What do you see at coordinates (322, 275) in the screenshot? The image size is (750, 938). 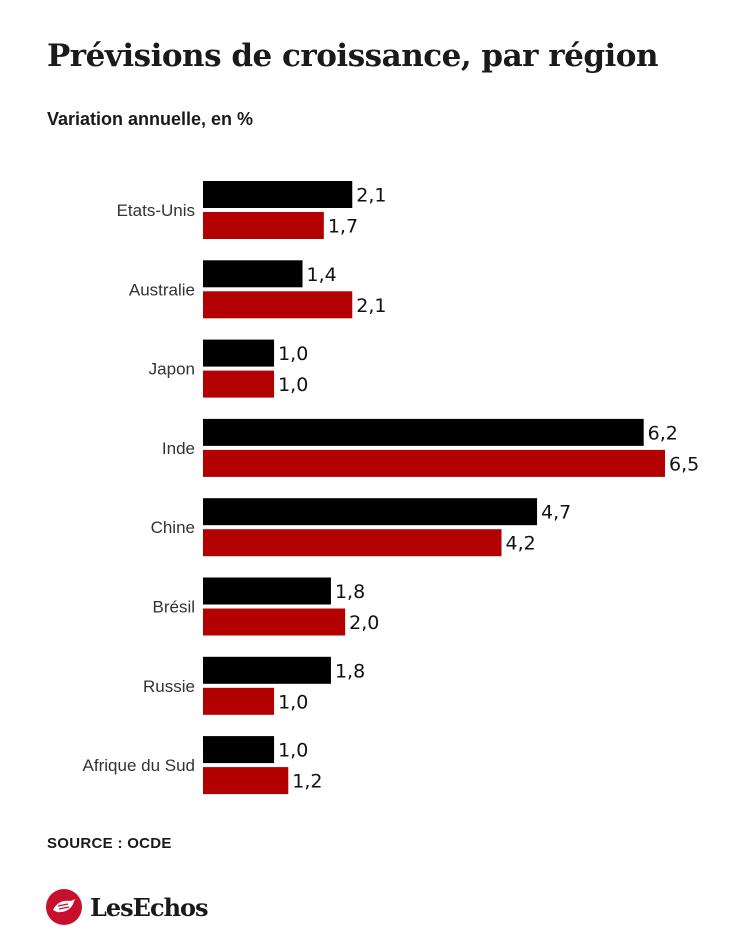 I see `value-label: 1,4` at bounding box center [322, 275].